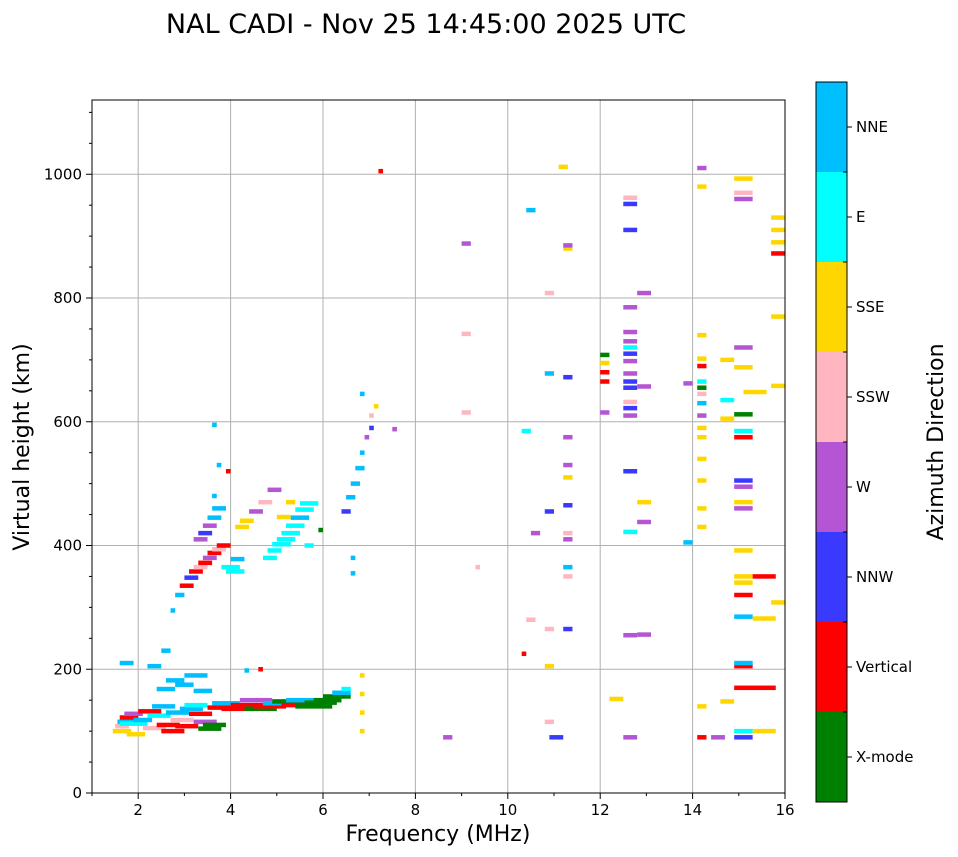 This screenshot has width=958, height=857. Describe the element at coordinates (231, 810) in the screenshot. I see `x-tick-label: 4` at that location.